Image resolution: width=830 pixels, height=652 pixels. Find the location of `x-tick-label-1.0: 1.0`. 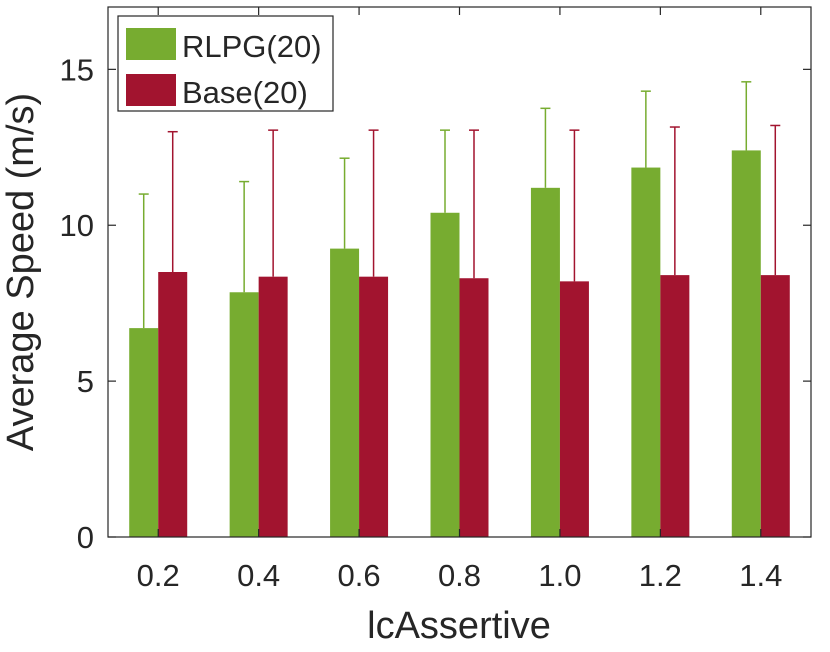

x-tick-label-1.0: 1.0 is located at coordinates (559, 575).